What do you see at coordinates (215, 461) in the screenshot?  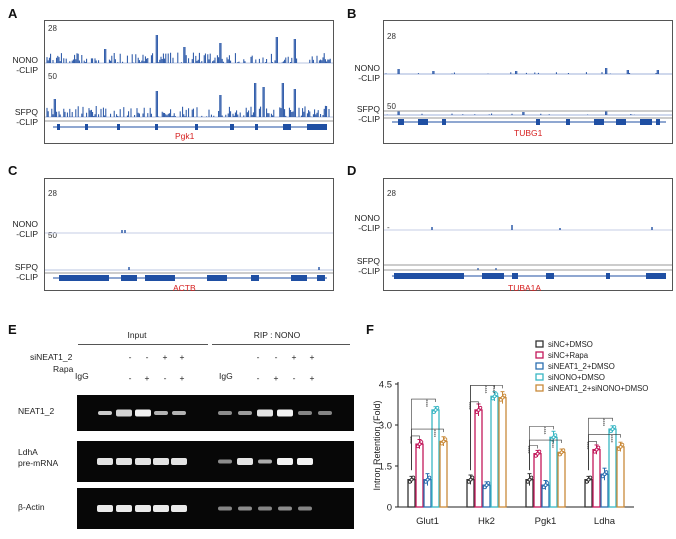 I see `gel-ldha` at bounding box center [215, 461].